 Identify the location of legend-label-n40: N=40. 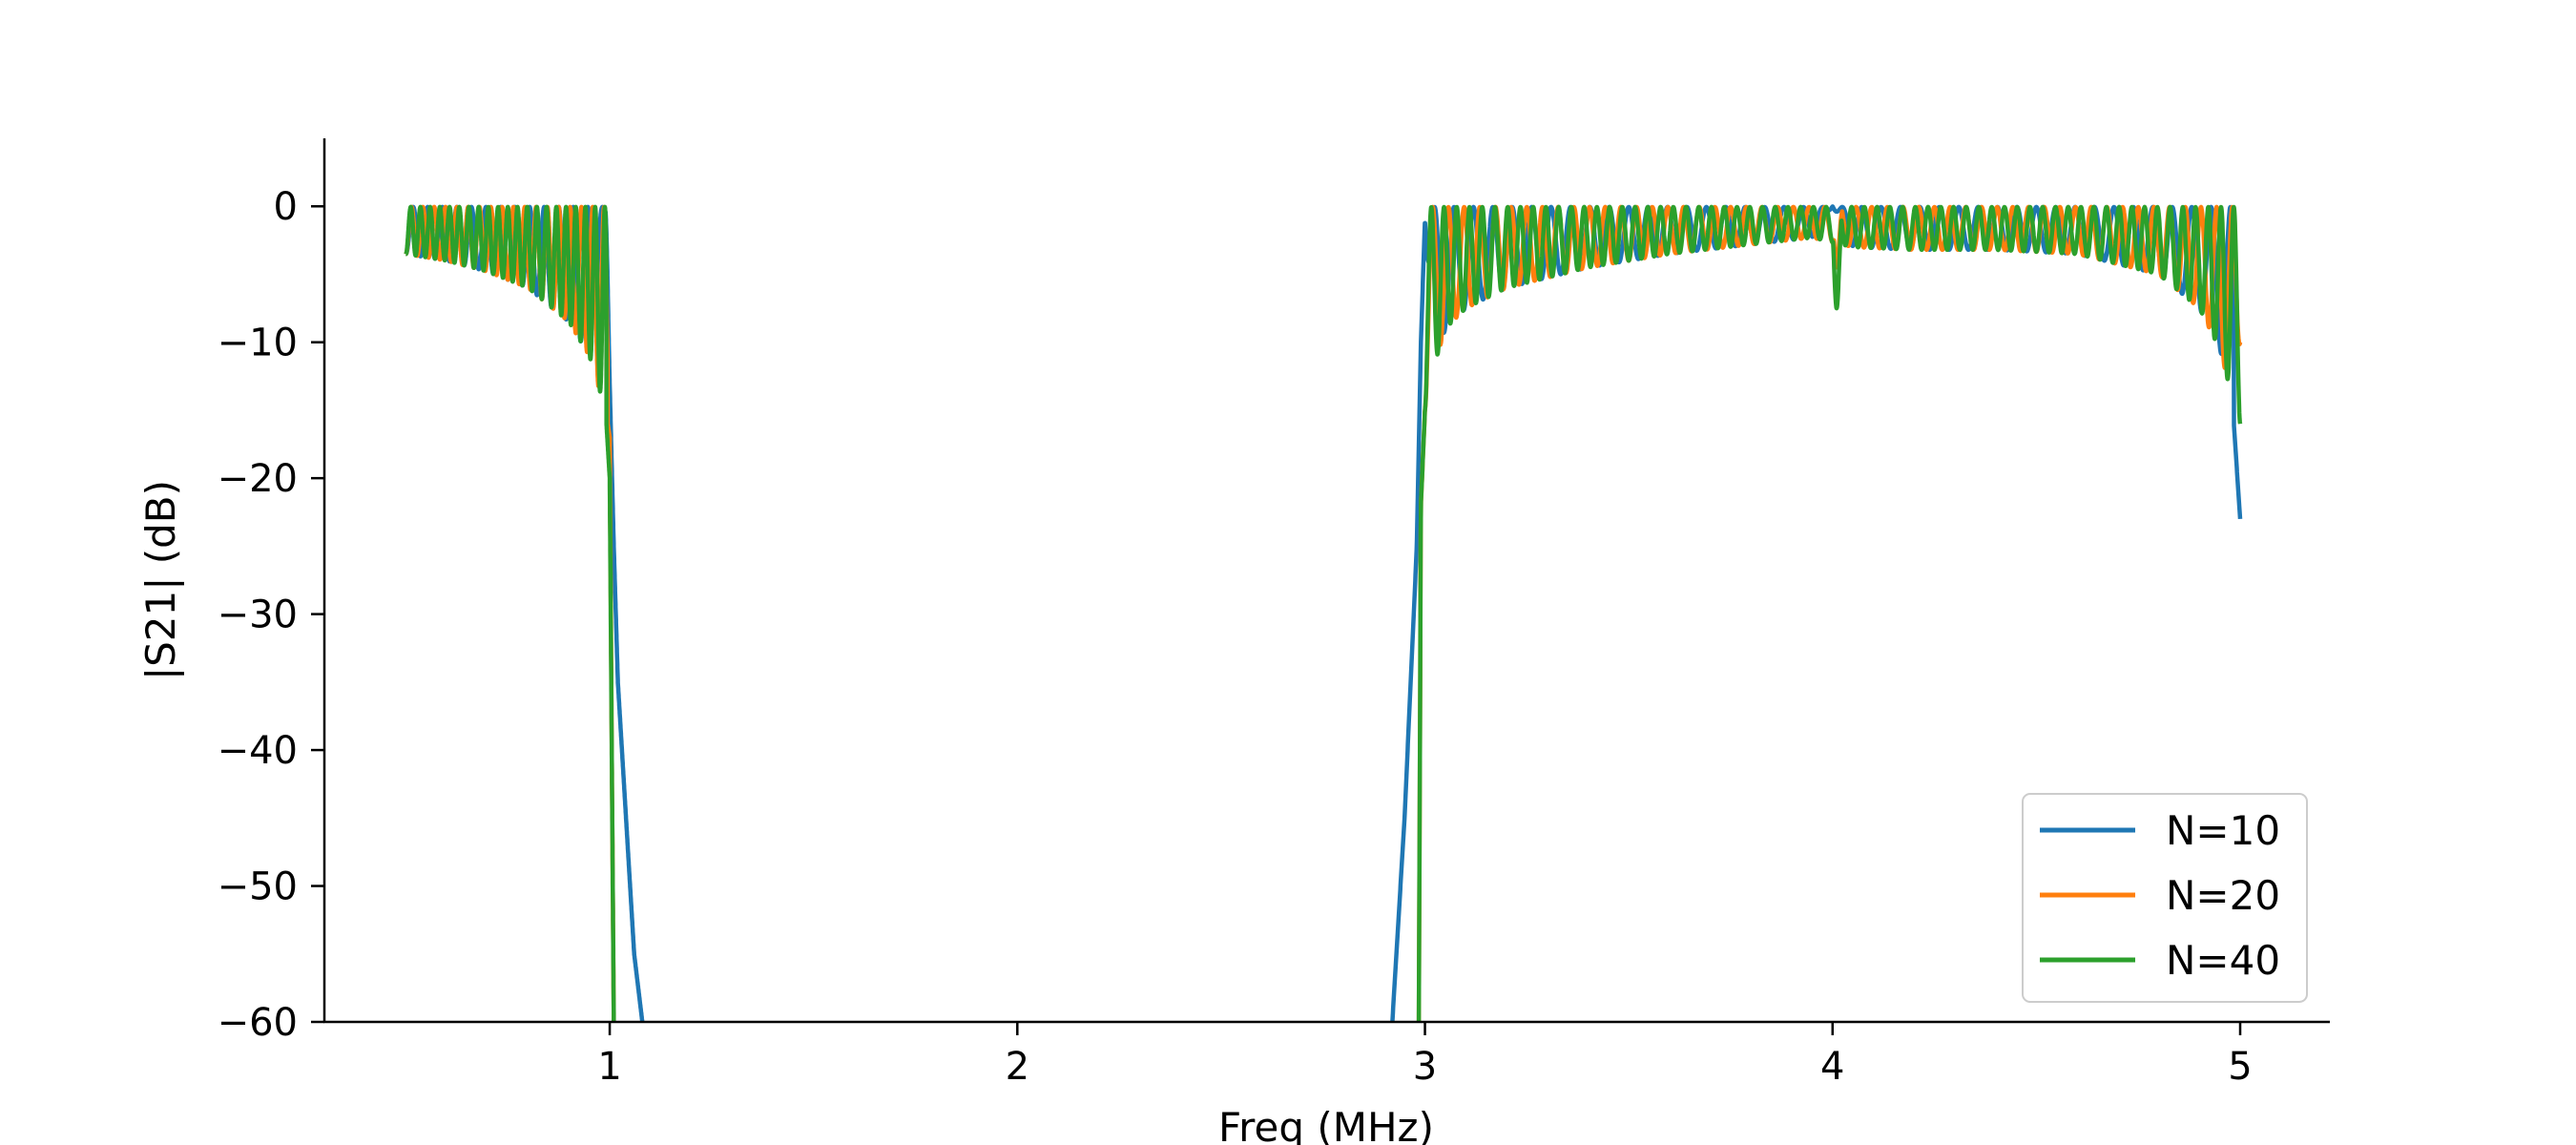
(2223, 961).